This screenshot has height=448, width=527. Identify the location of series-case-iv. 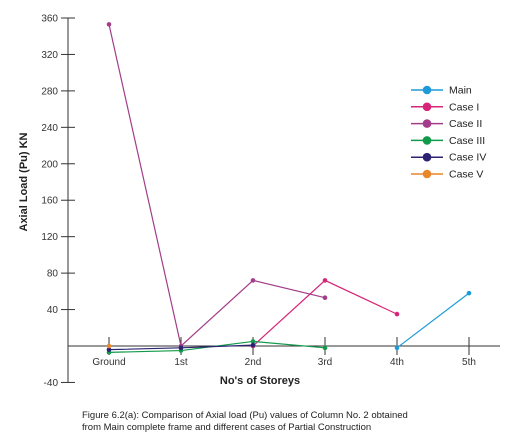
(181, 347).